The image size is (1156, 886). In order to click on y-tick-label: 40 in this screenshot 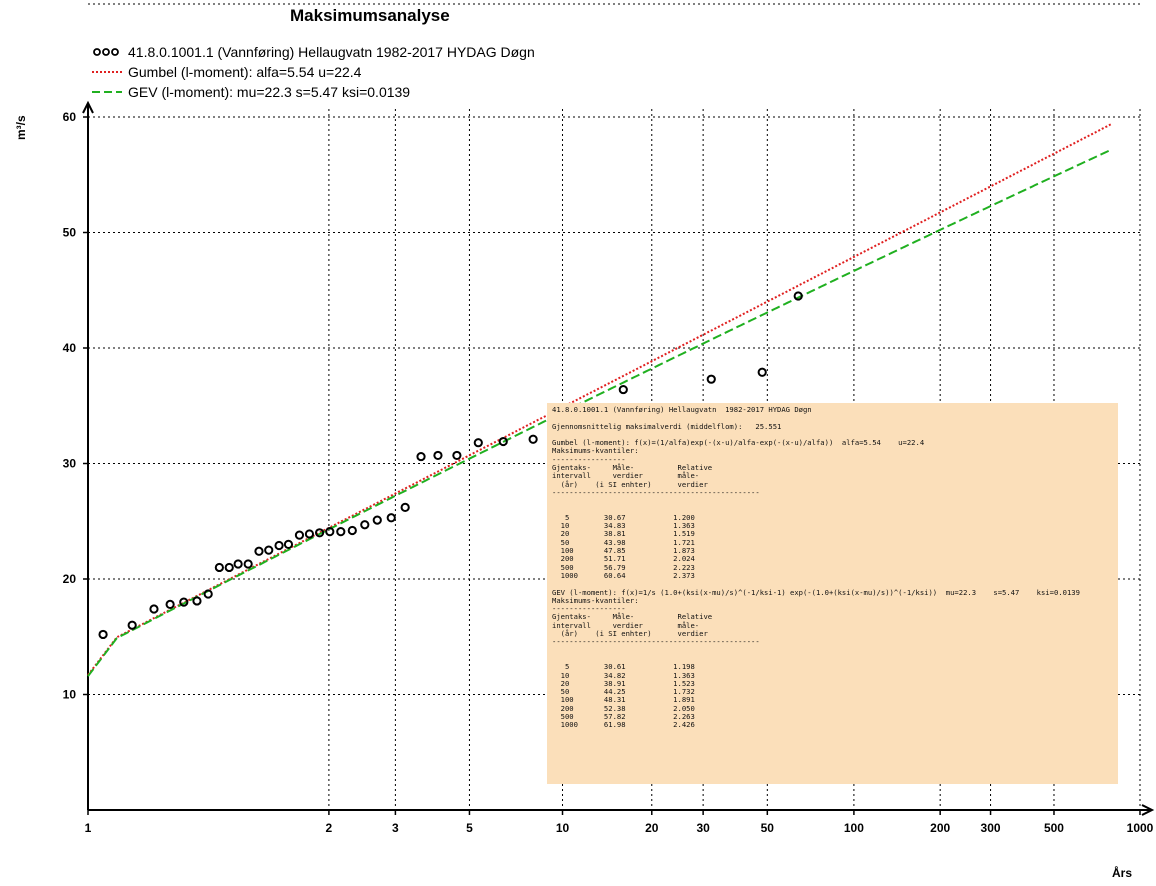, I will do `click(70, 348)`.